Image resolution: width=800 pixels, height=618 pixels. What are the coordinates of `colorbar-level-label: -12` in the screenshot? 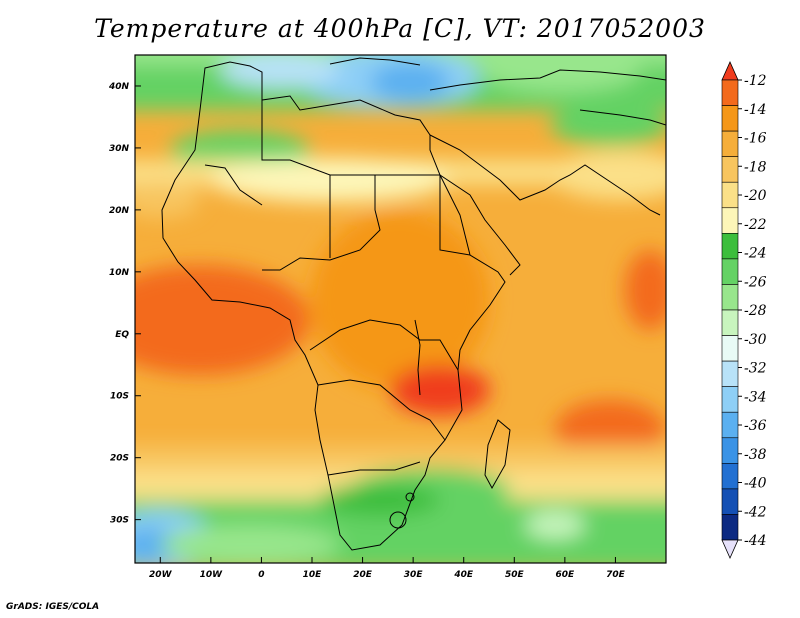 It's located at (755, 81).